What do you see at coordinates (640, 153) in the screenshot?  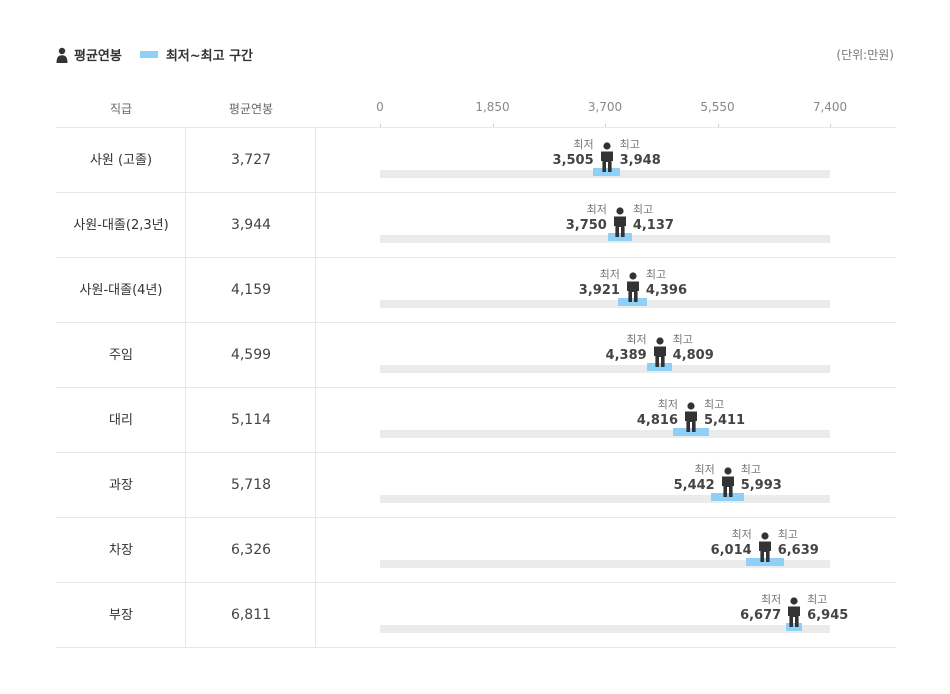 I see `max-value-label: 최고 3,948` at bounding box center [640, 153].